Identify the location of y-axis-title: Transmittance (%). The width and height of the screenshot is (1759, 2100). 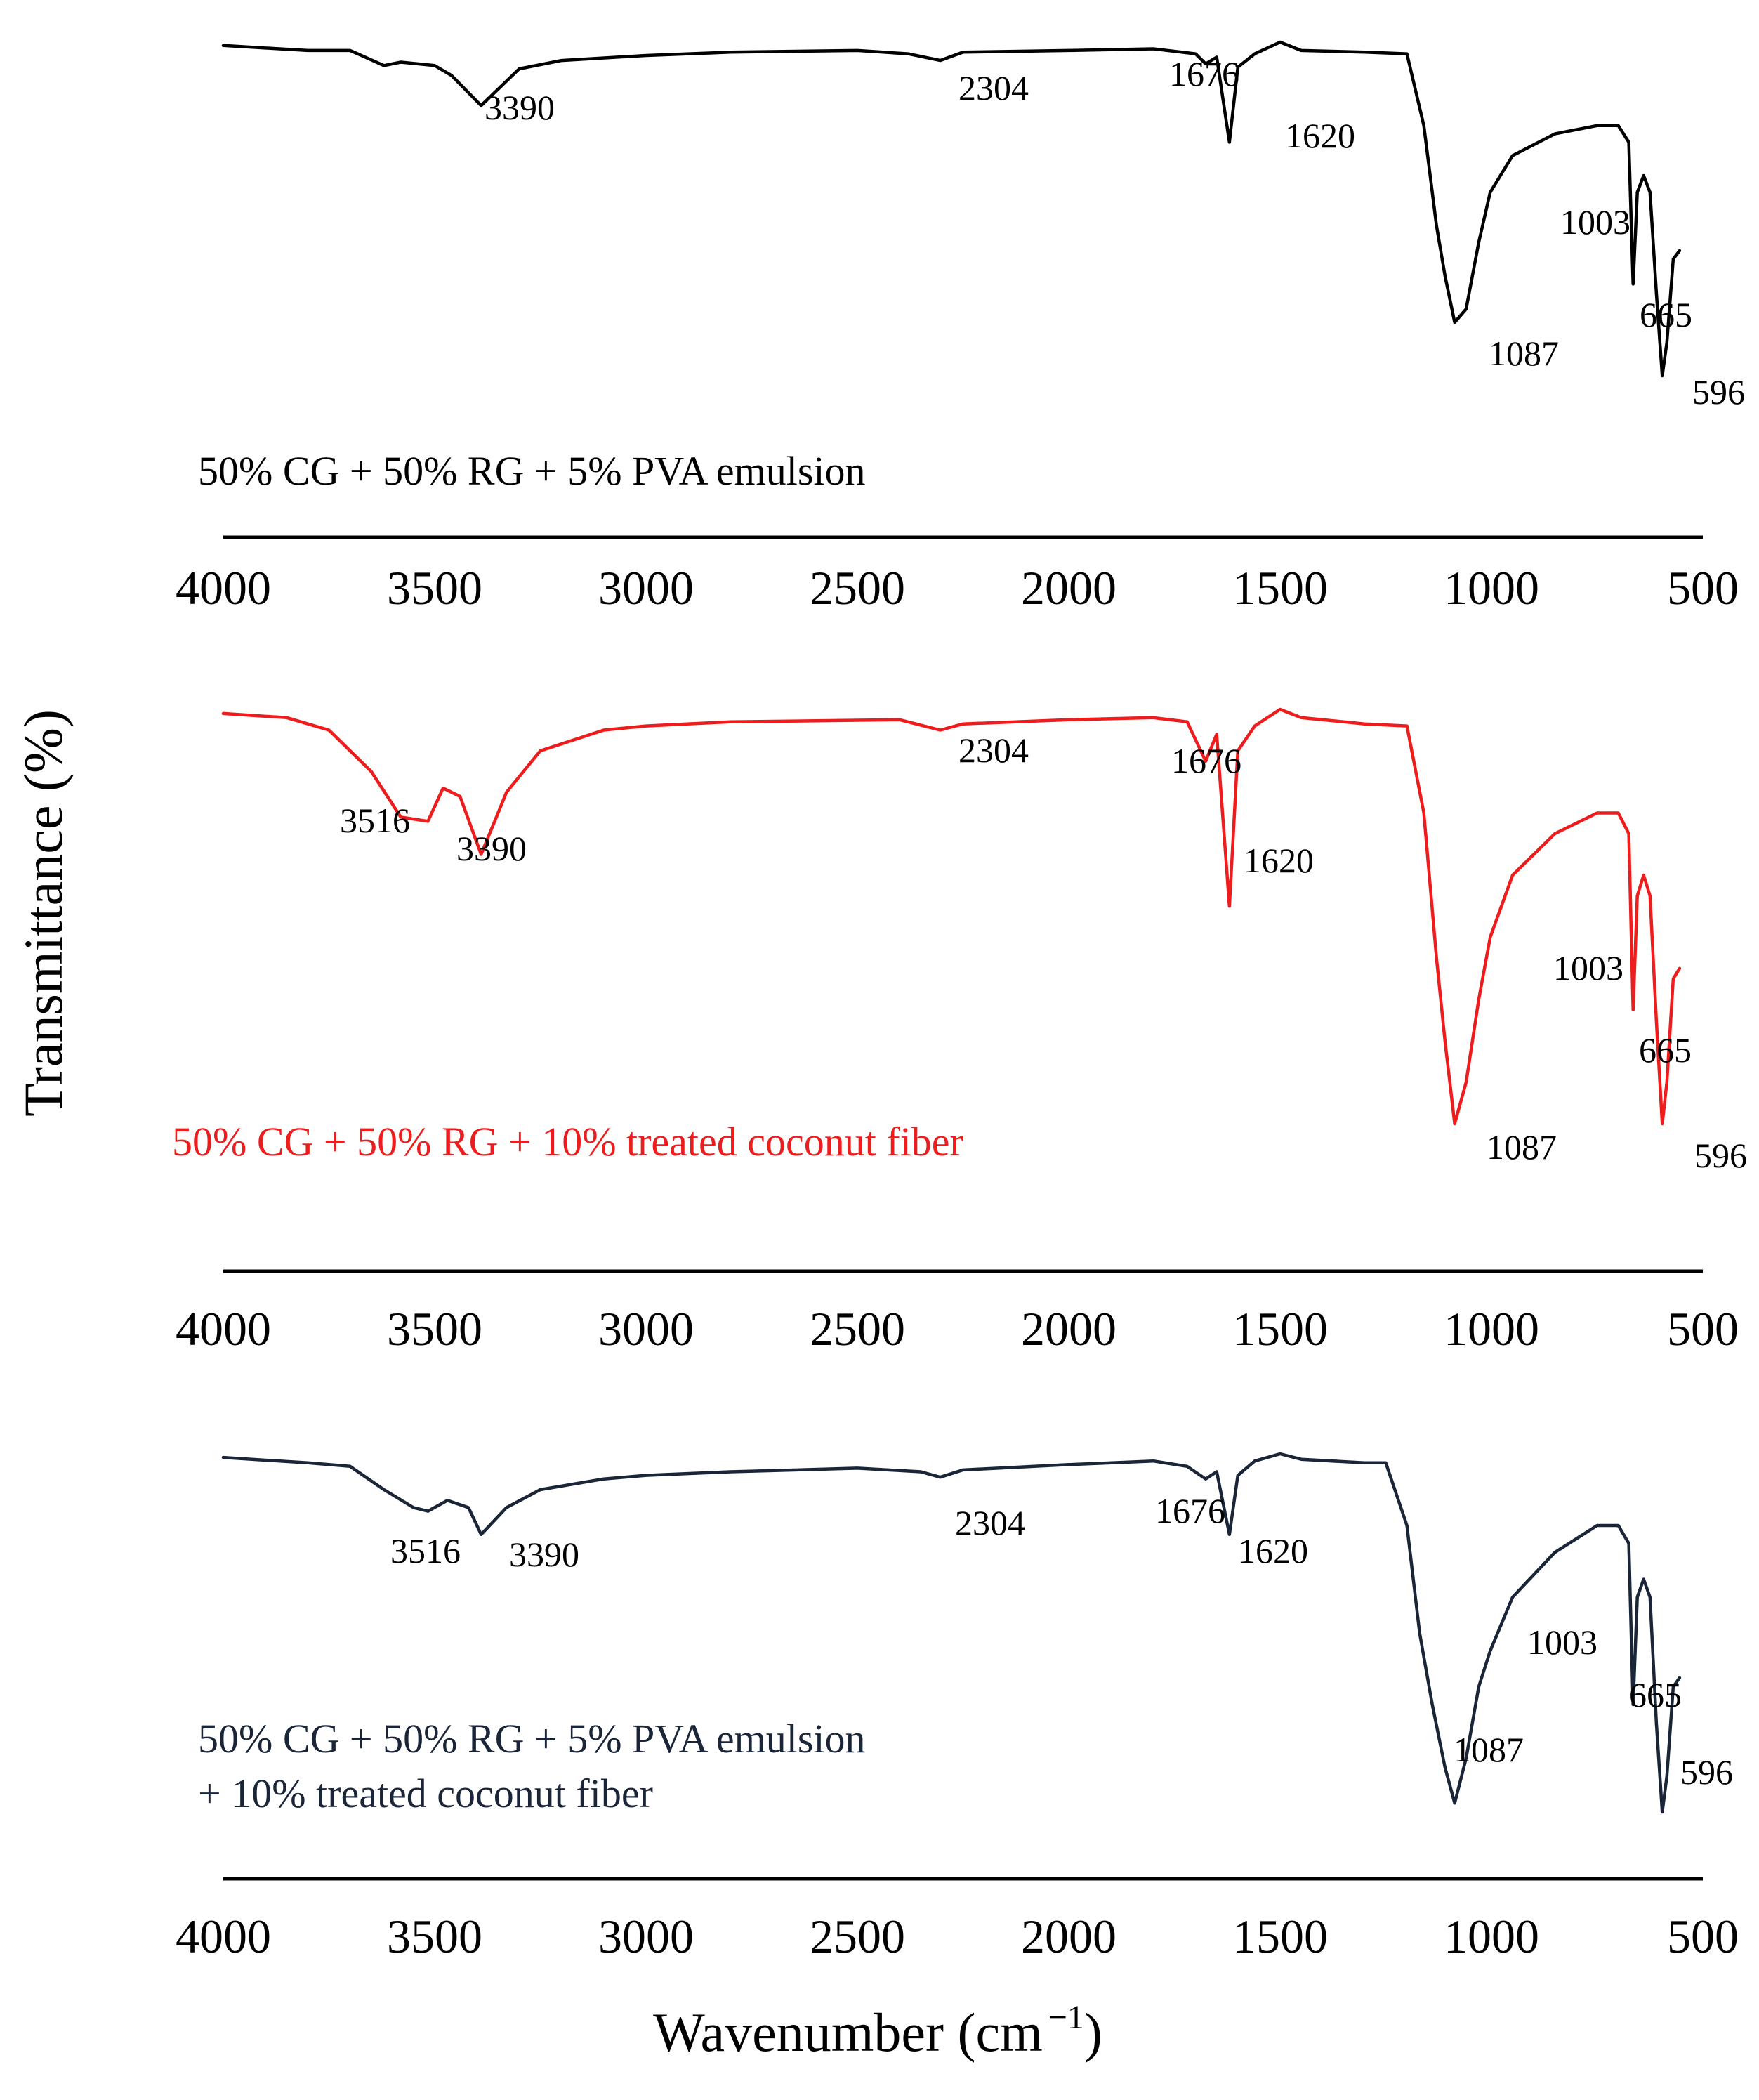
(43, 913).